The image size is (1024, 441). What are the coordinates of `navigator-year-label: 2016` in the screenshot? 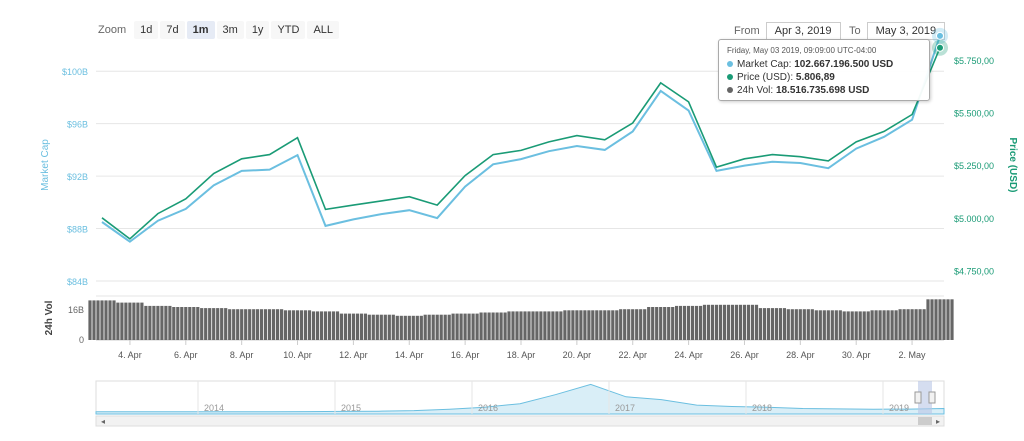 It's located at (488, 408).